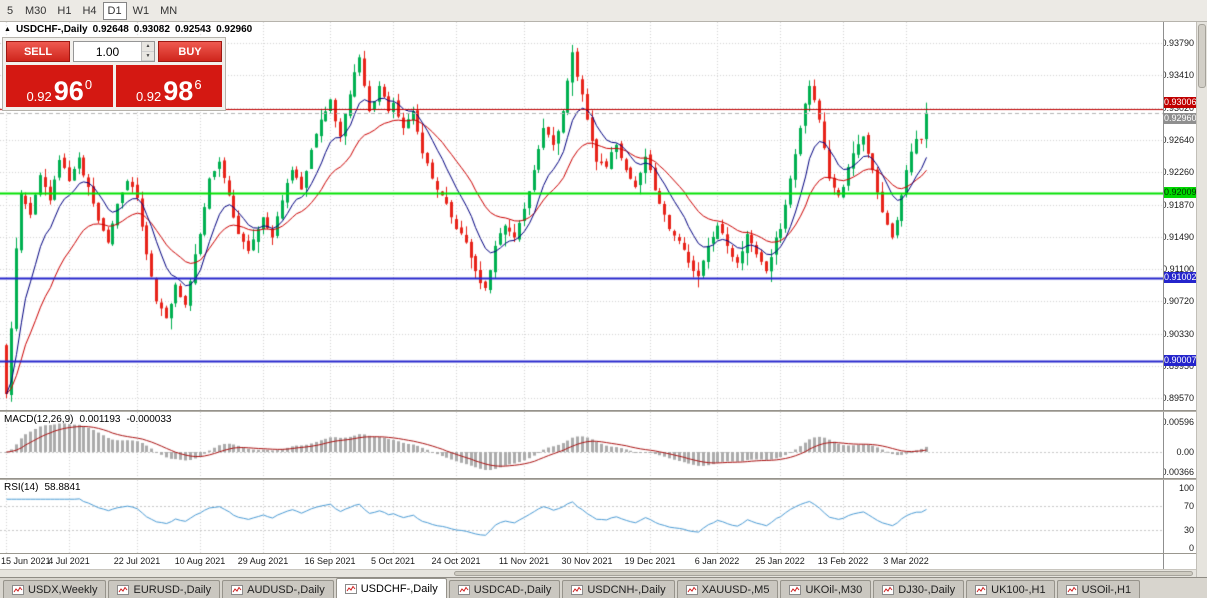  Describe the element at coordinates (727, 589) in the screenshot. I see `chart-tab-xauusd-m5: XAUUSD-,M5` at that location.